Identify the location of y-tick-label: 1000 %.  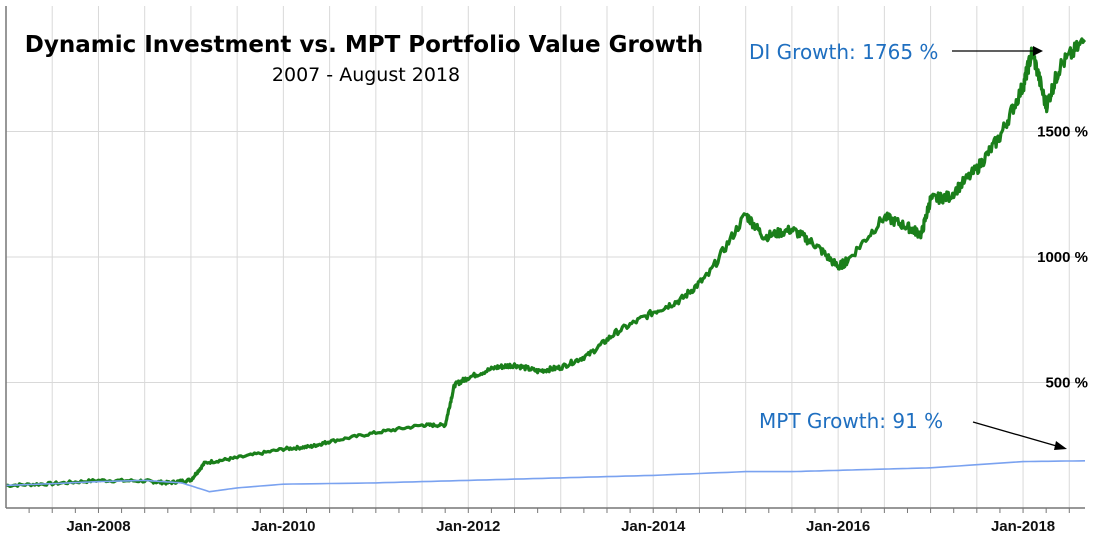
(1062, 257).